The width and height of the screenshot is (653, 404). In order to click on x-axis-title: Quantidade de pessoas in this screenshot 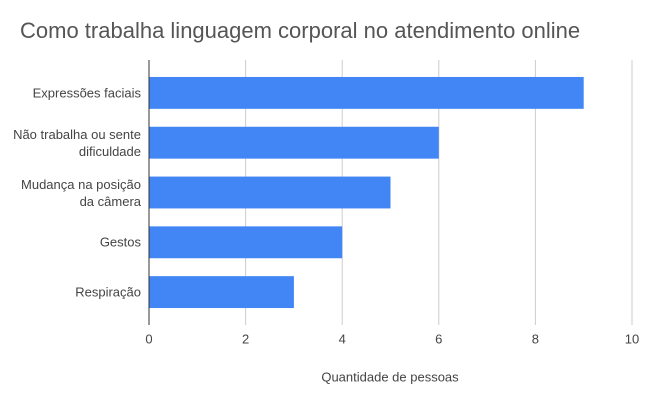, I will do `click(390, 376)`.